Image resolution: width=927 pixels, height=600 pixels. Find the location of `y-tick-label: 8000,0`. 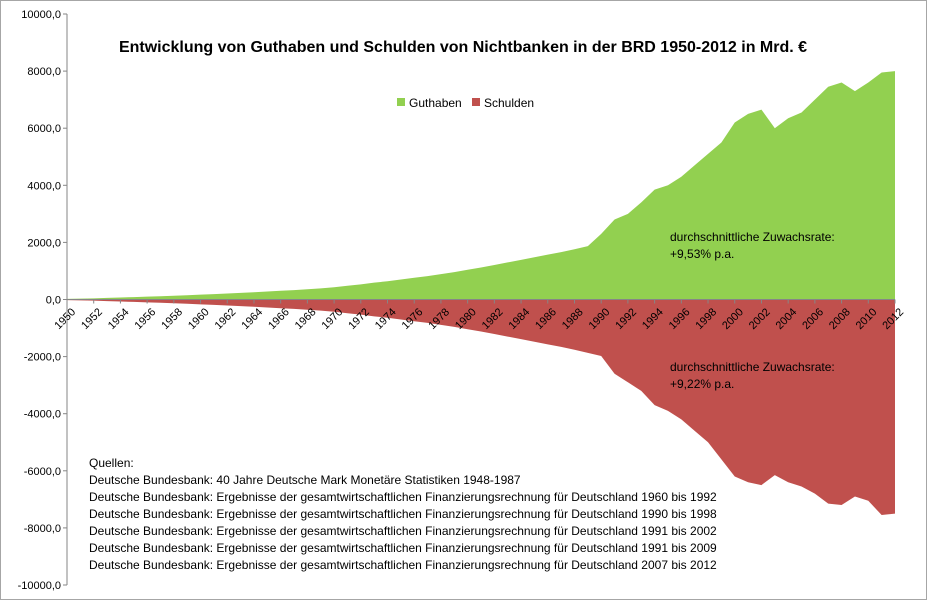

y-tick-label: 8000,0 is located at coordinates (44, 72).